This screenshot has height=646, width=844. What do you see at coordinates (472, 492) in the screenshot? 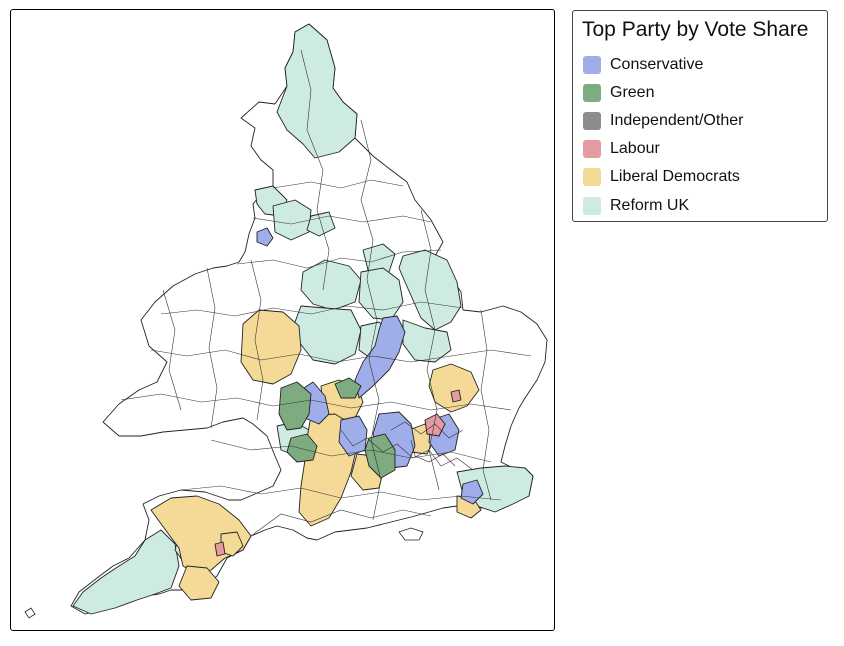
I see `region-sussex-west` at bounding box center [472, 492].